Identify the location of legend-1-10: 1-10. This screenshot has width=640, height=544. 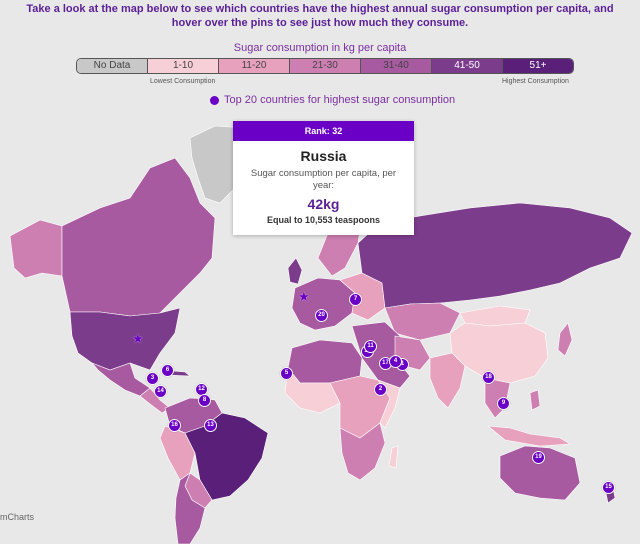
(183, 66).